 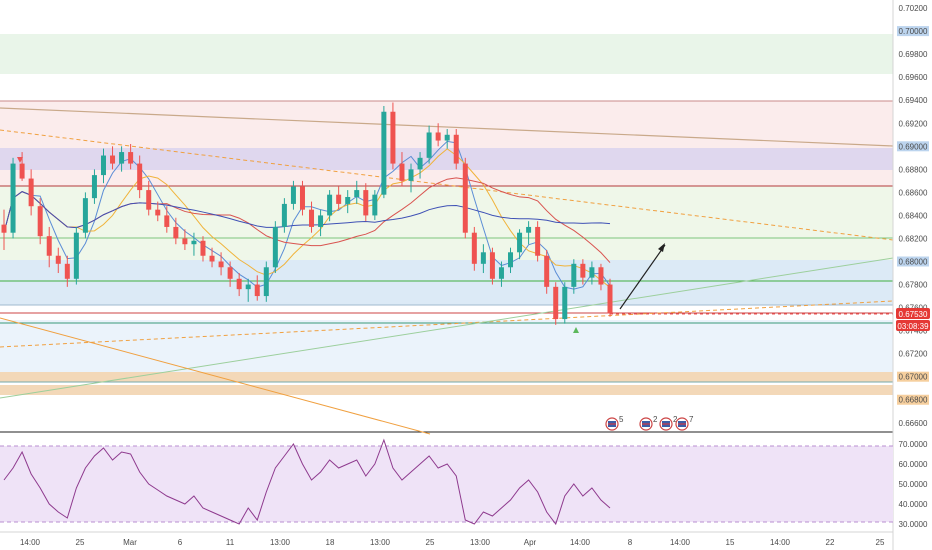 What do you see at coordinates (913, 313) in the screenshot?
I see `current-price-tag: 0.67530` at bounding box center [913, 313].